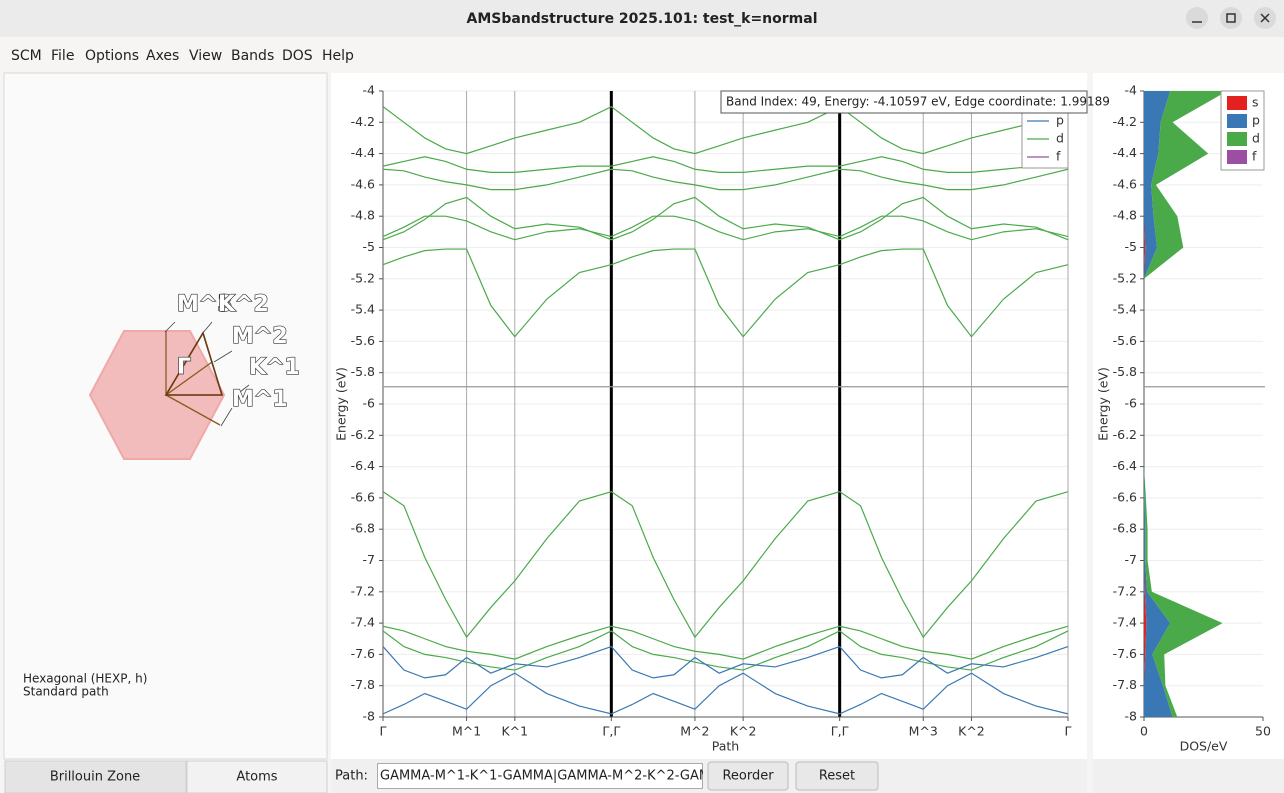 This screenshot has height=793, width=1284. Describe the element at coordinates (260, 336) in the screenshot. I see `bz-label: M^2` at that location.